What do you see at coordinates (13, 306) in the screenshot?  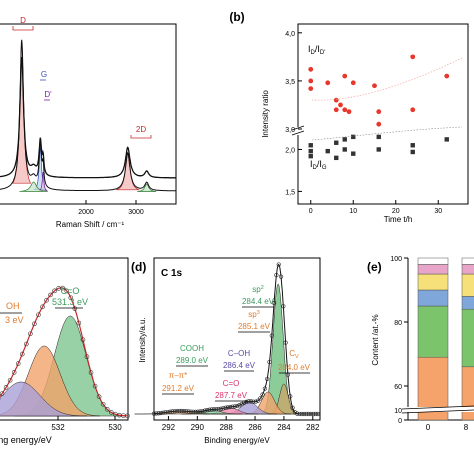 I see `peak-label-oh: OH` at bounding box center [13, 306].